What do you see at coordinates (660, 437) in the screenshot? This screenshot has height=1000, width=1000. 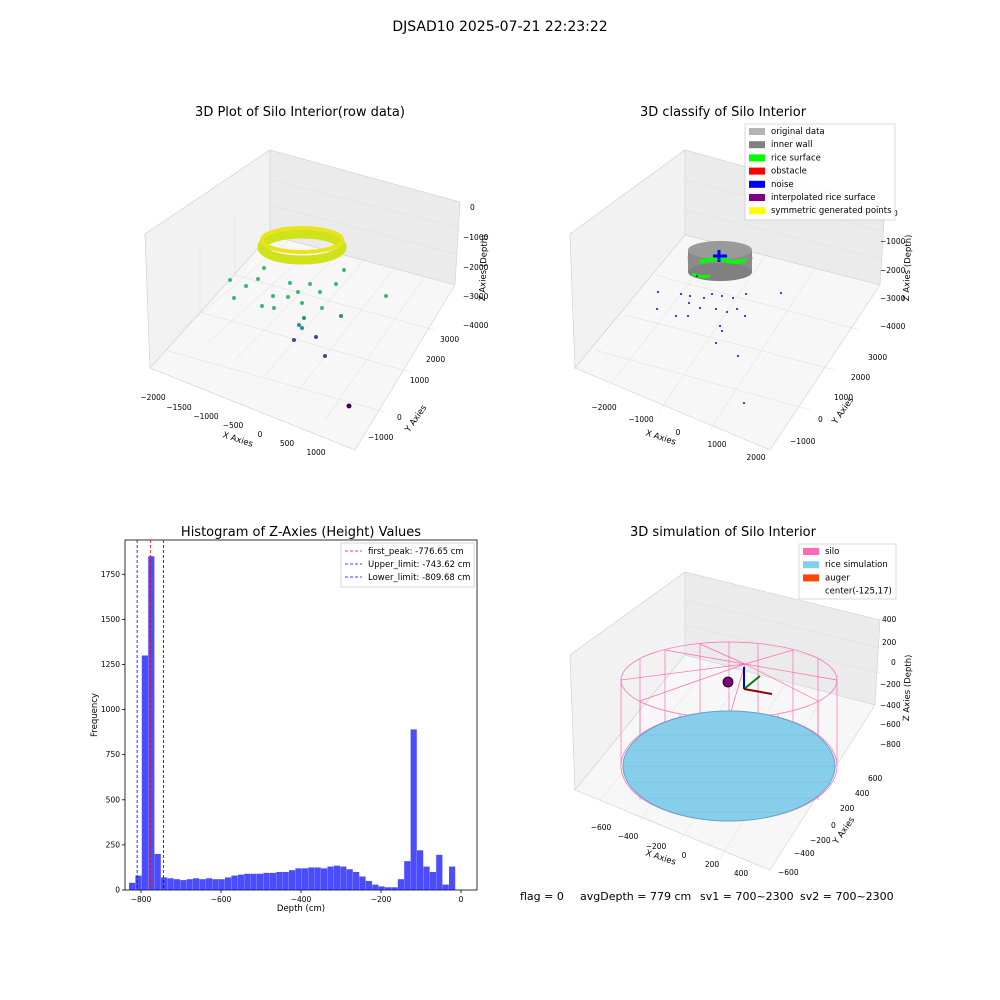 I see `classify-x-label: X Axies` at bounding box center [660, 437].